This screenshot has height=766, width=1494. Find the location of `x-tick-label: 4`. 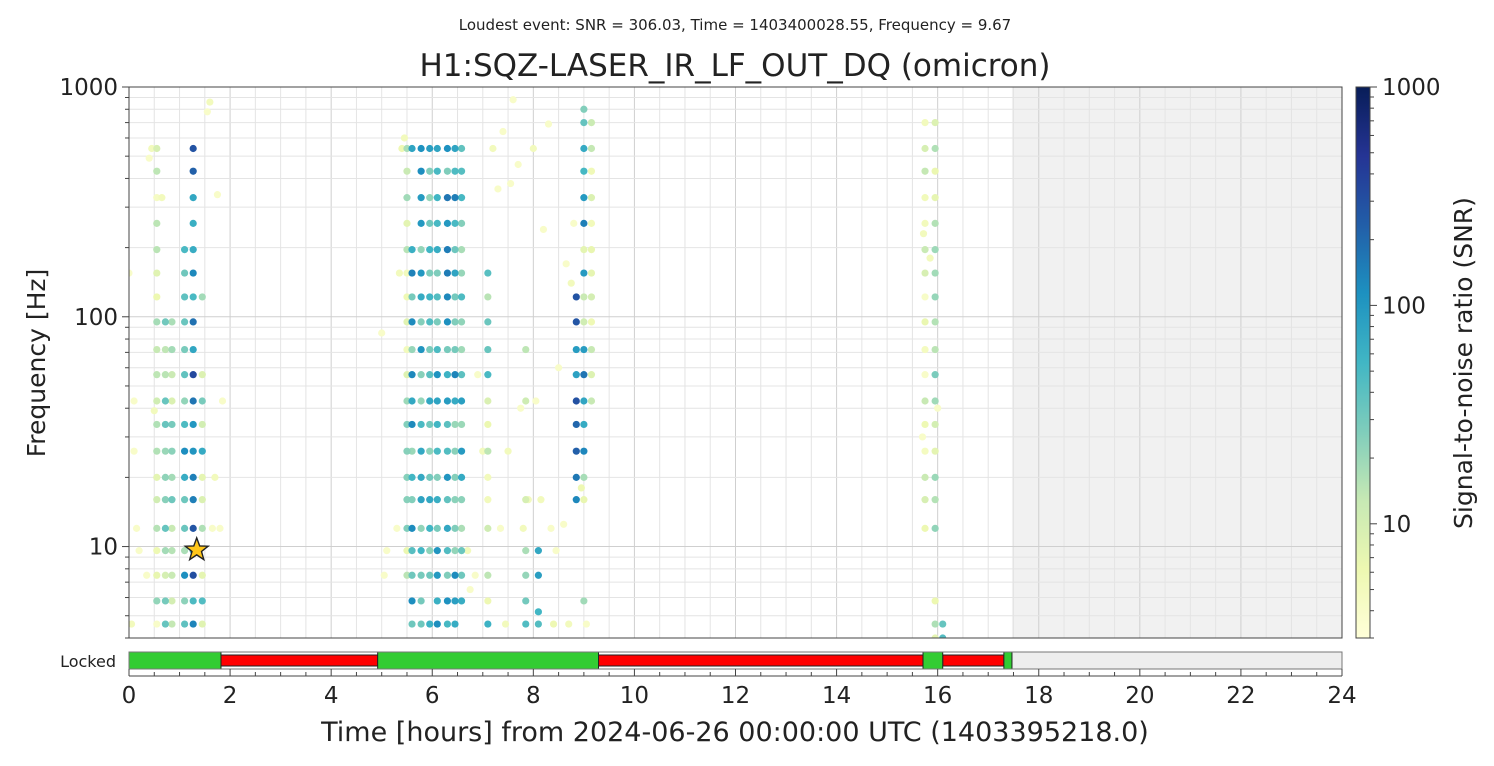

x-tick-label: 4 is located at coordinates (331, 696).